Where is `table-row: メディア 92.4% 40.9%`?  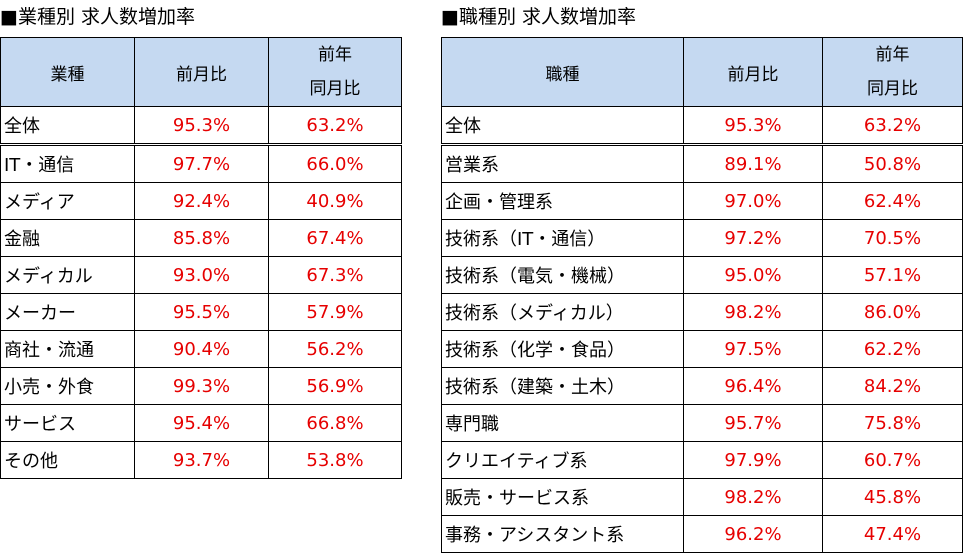
table-row: メディア 92.4% 40.9% is located at coordinates (201, 201).